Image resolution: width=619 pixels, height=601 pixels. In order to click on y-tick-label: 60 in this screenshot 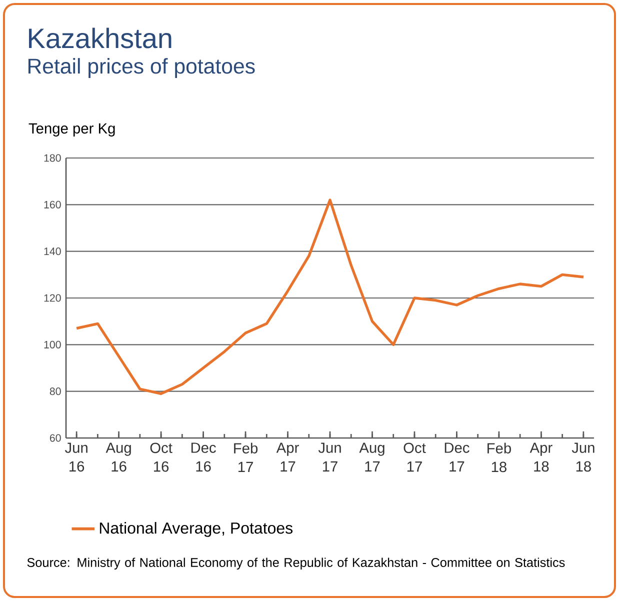, I will do `click(55, 438)`.